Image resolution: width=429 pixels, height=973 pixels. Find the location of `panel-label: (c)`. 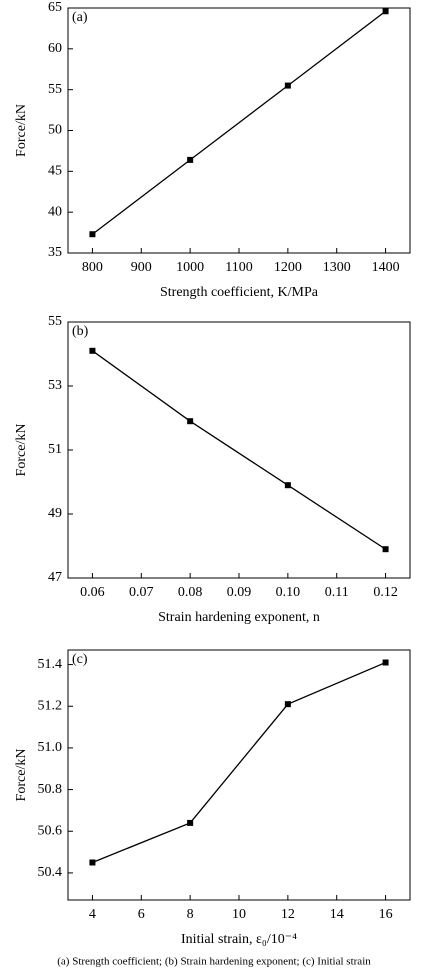

panel-label: (c) is located at coordinates (80, 659).